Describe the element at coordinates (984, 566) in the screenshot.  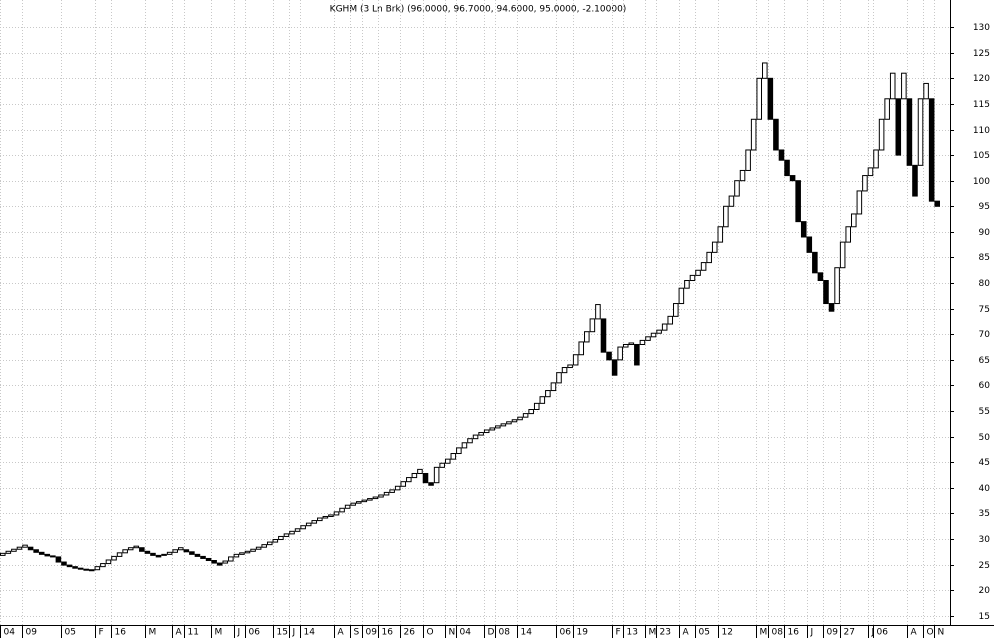
I see `y-tick-label: 25` at that location.